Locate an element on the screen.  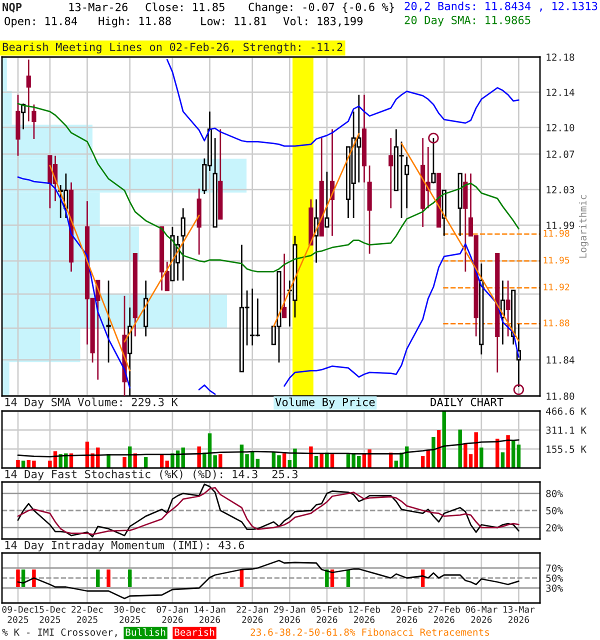
y-axis-title: Logarithmic is located at coordinates (583, 226).